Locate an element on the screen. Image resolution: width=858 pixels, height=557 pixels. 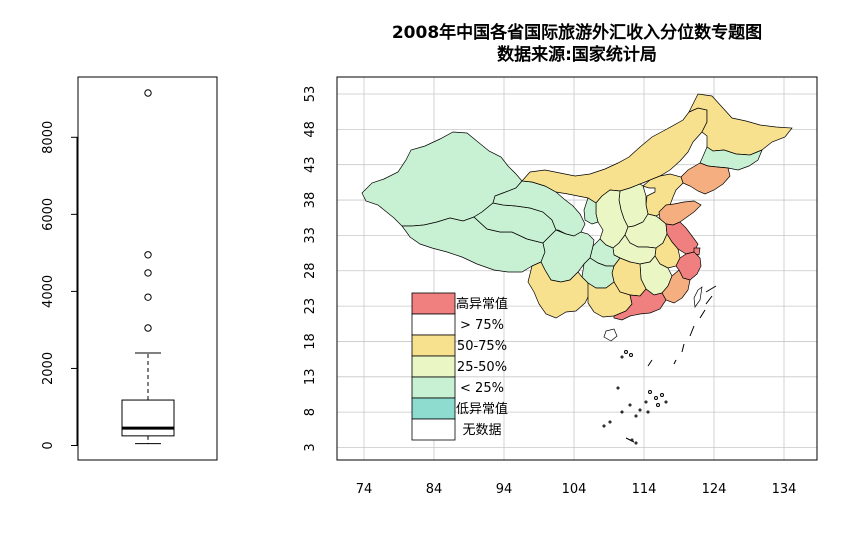
map-y-tick-label: 13 is located at coordinates (310, 377).